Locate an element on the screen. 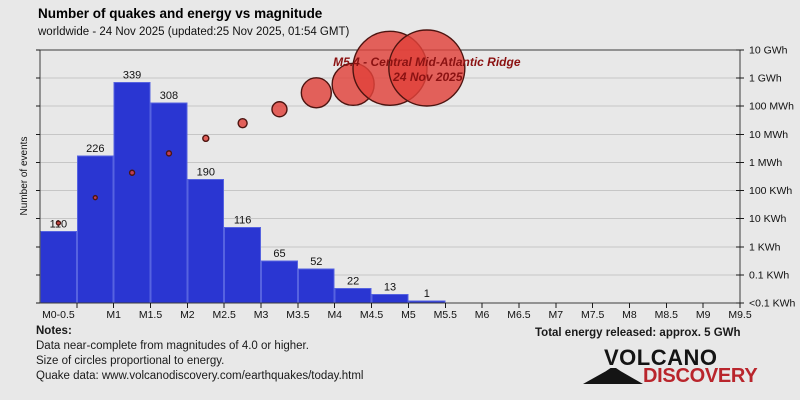 The image size is (800, 400). bar-value-label: 308 is located at coordinates (169, 96).